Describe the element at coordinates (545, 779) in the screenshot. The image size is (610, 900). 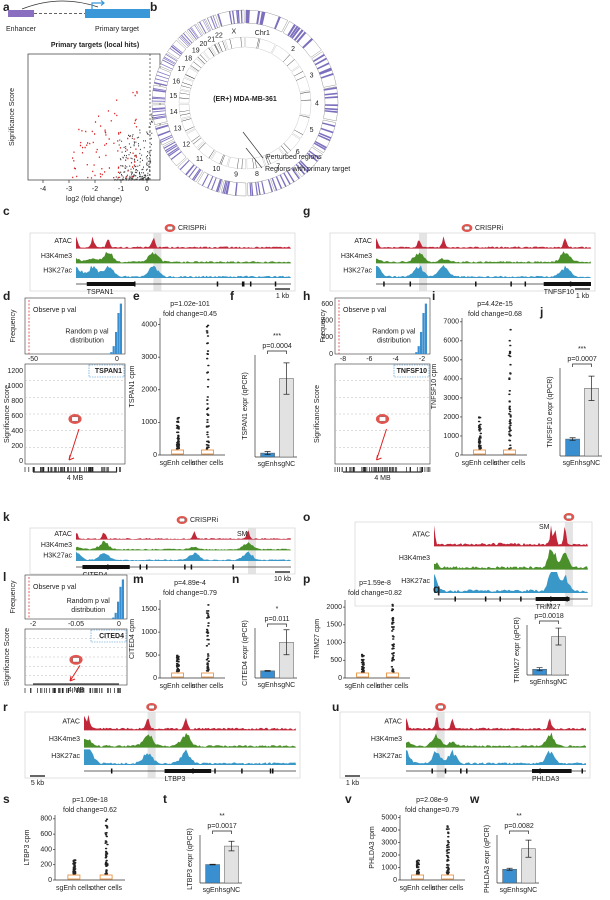
I see `gene-name: PHLDA3` at that location.